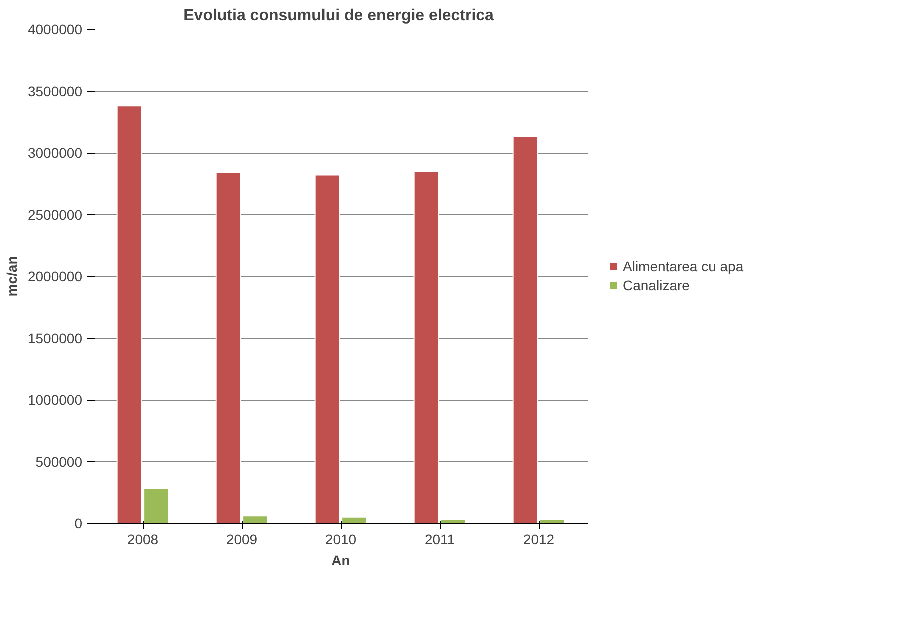 The image size is (902, 639). Describe the element at coordinates (683, 266) in the screenshot. I see `legend-label: Alimentarea cu apa` at that location.